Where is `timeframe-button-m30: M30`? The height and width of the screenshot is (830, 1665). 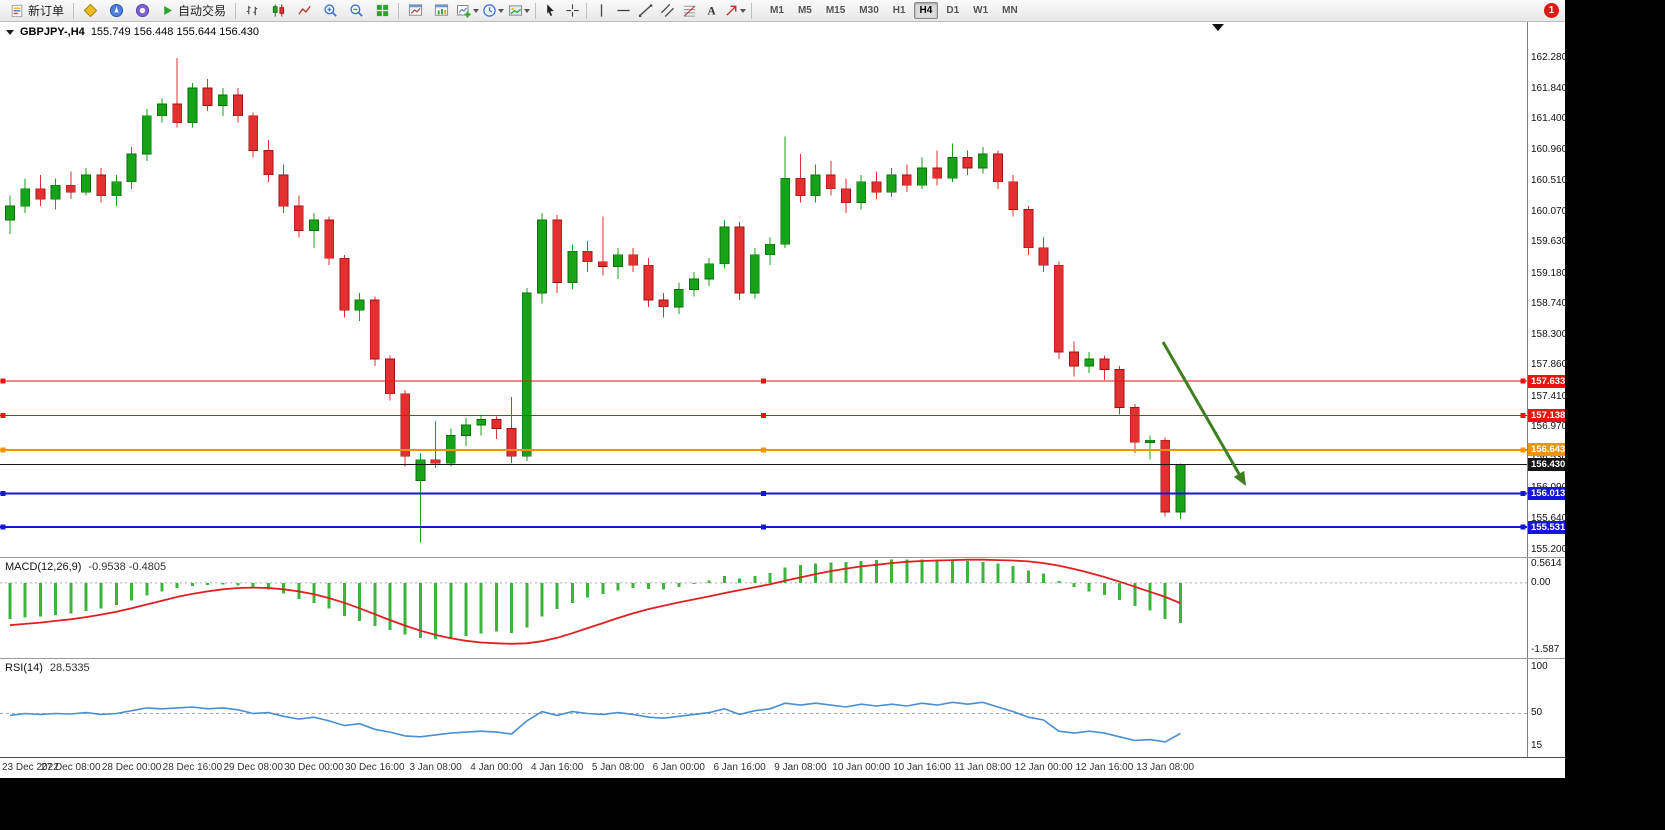
timeframe-button-m30: M30 is located at coordinates (869, 10).